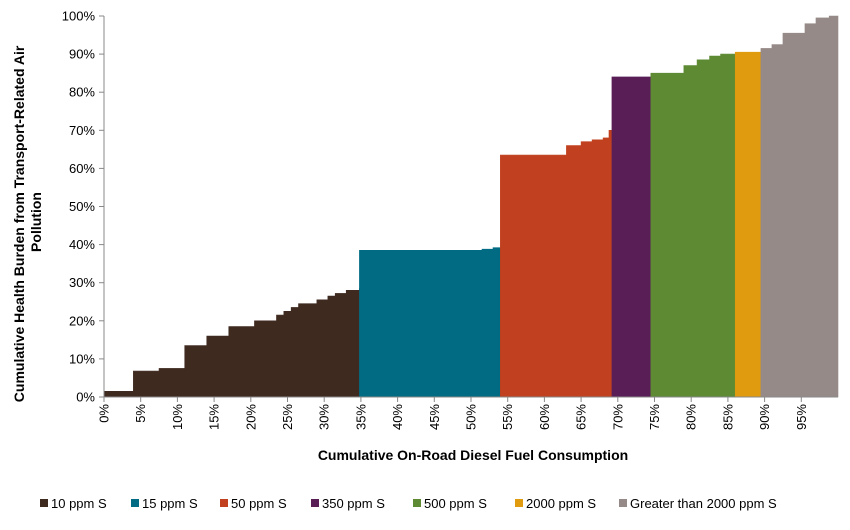 This screenshot has width=850, height=530. What do you see at coordinates (177, 417) in the screenshot?
I see `x-tick-label: 10%` at bounding box center [177, 417].